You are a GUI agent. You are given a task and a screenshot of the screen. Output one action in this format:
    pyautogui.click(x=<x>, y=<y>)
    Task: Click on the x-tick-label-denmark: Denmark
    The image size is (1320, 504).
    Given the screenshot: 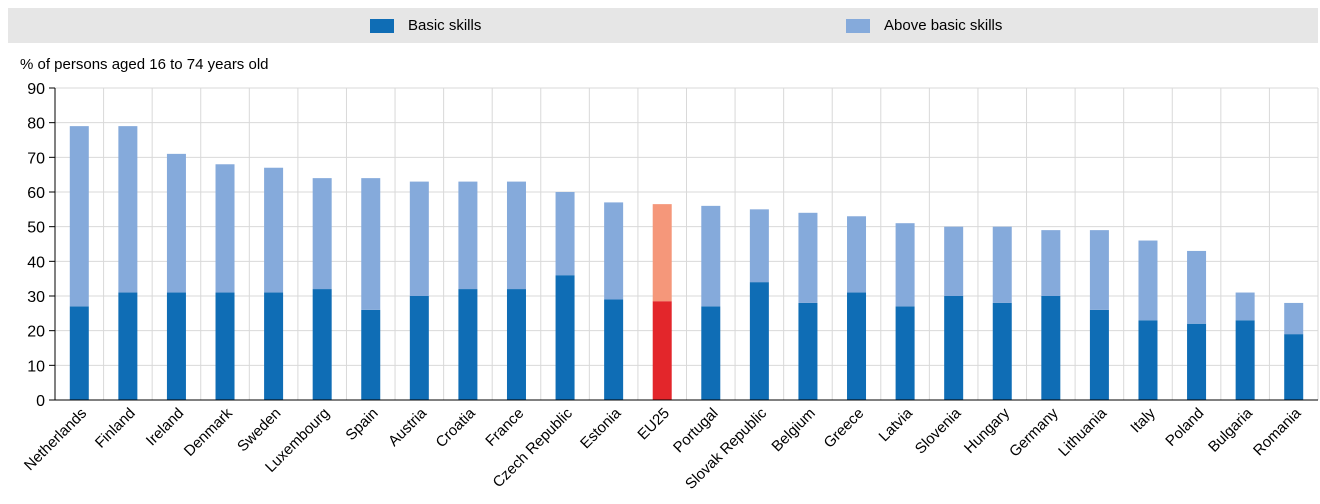 What is the action you would take?
    pyautogui.click(x=208, y=431)
    